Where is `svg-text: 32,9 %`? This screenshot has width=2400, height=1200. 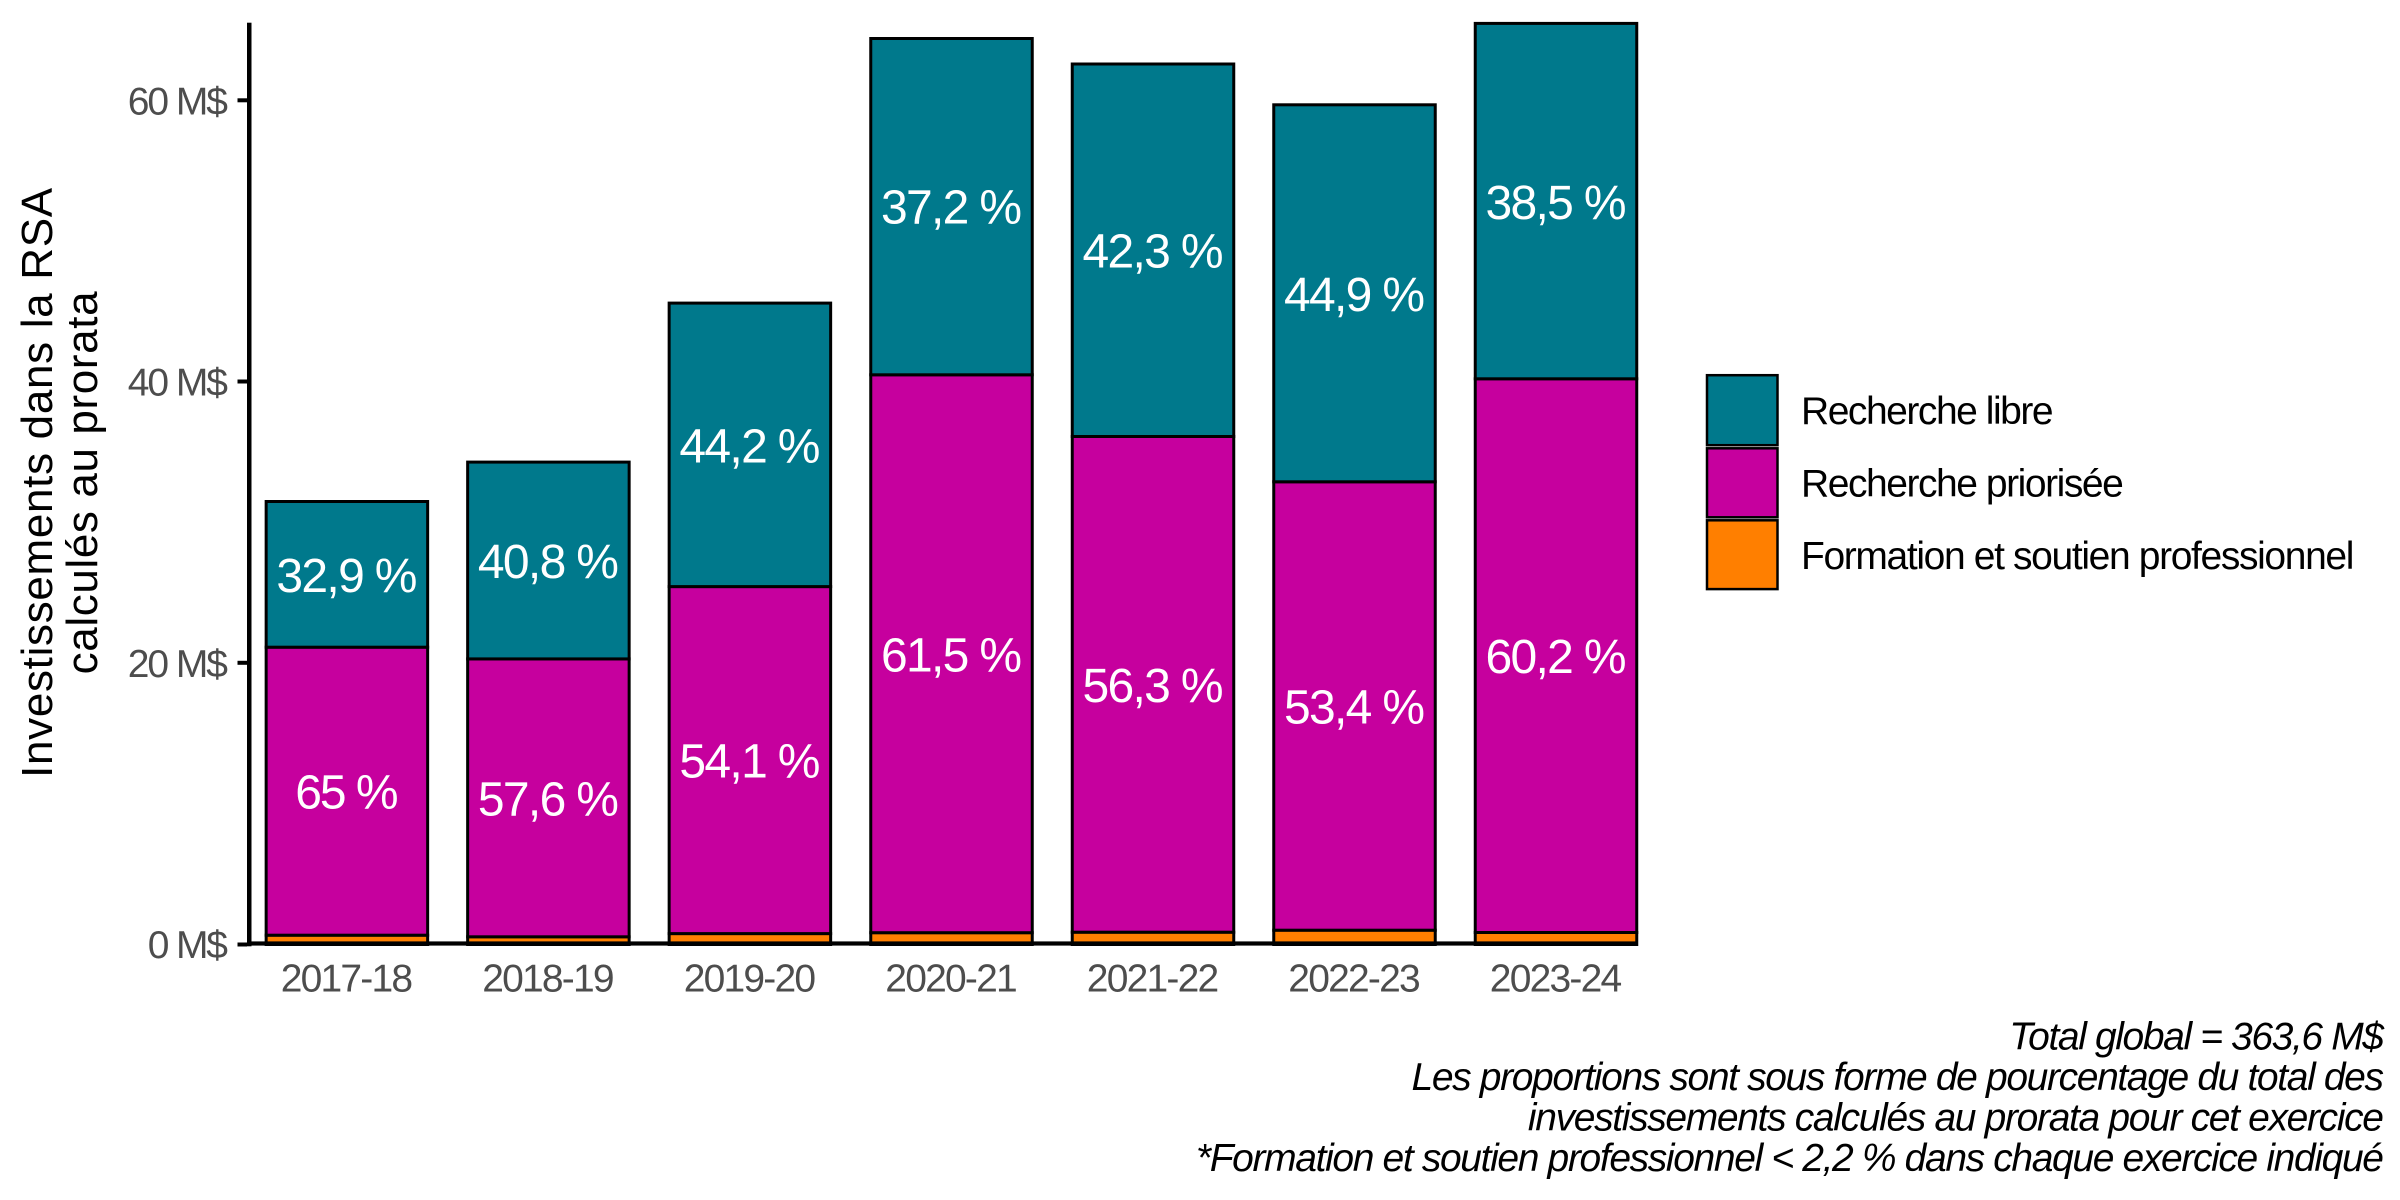 svg-text: 32,9 % is located at coordinates (346, 576).